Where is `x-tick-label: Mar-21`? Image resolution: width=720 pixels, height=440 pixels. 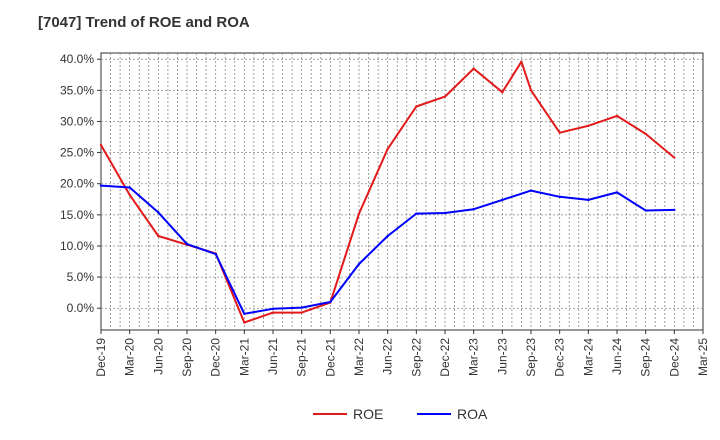 x-tick-label: Mar-21 is located at coordinates (244, 357).